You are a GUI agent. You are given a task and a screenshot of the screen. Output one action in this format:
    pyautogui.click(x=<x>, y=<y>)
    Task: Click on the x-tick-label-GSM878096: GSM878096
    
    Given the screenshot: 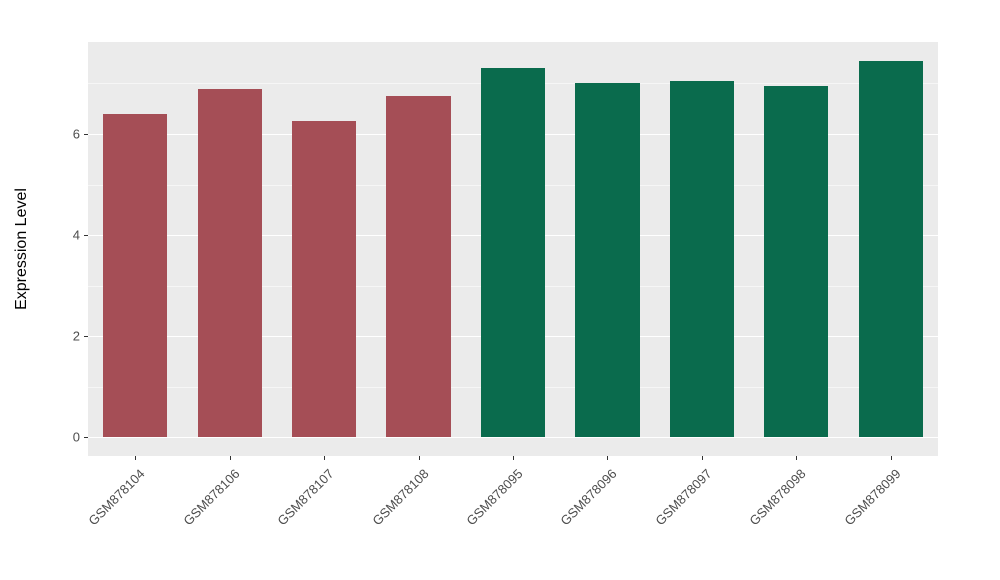 What is the action you would take?
    pyautogui.click(x=589, y=497)
    